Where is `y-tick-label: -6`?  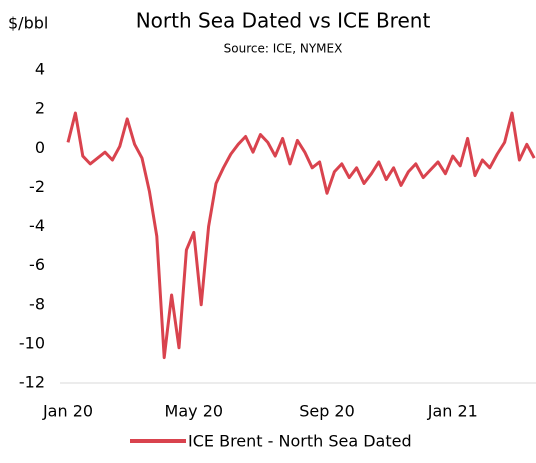
y-tick-label: -6 is located at coordinates (37, 264).